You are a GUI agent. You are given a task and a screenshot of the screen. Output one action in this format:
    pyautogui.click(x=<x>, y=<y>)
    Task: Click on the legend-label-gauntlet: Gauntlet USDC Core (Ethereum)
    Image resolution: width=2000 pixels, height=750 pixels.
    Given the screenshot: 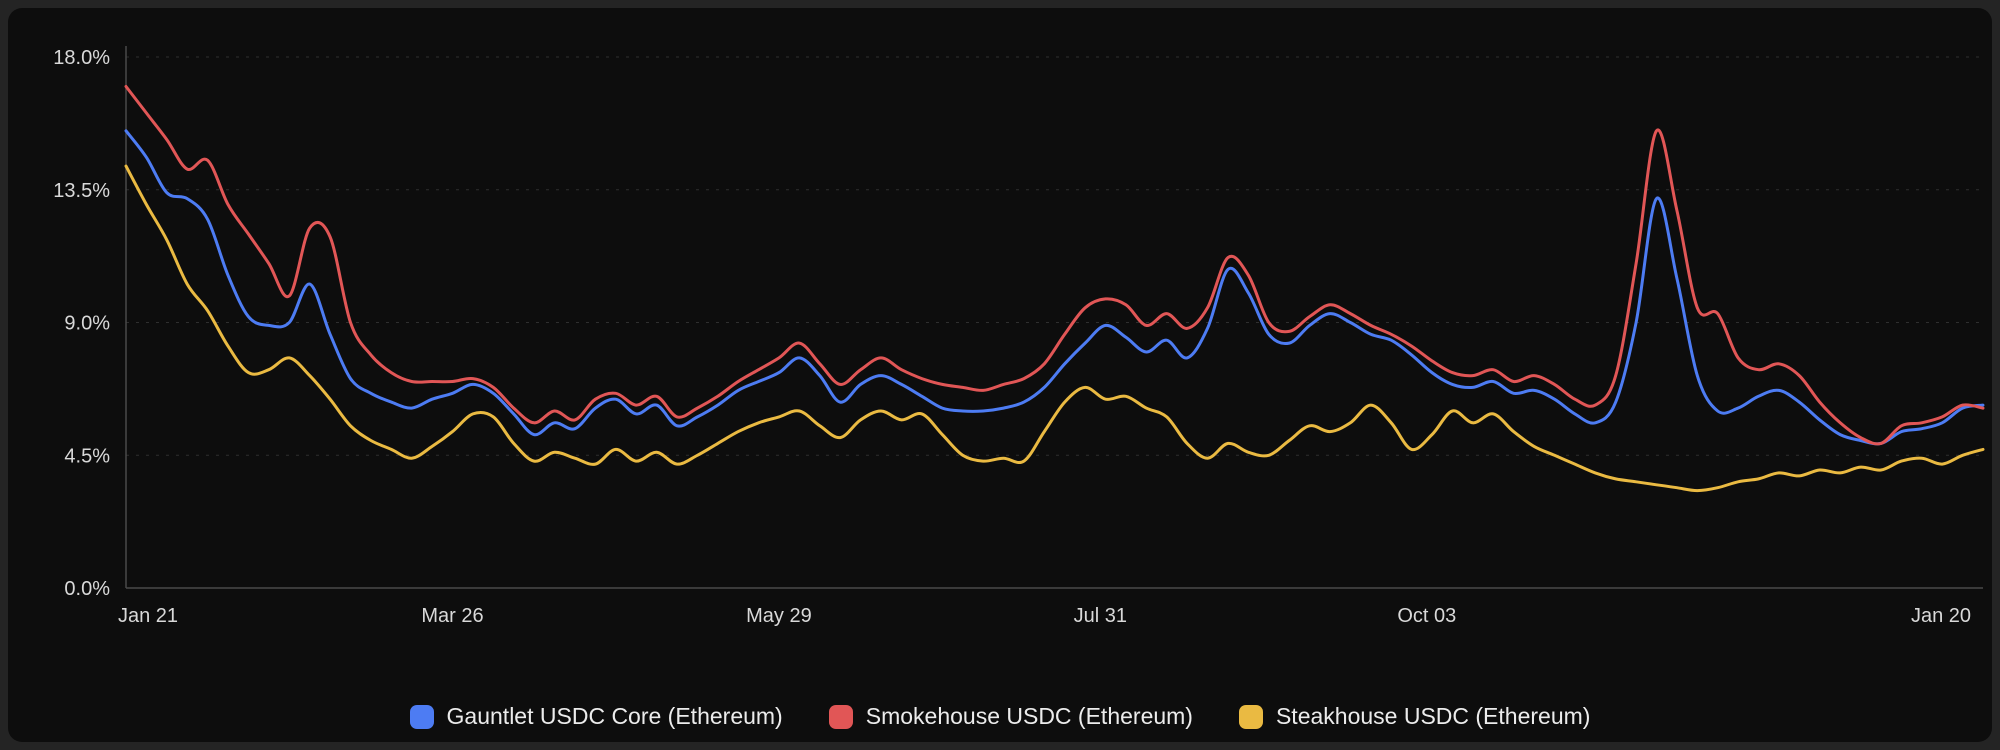 What is the action you would take?
    pyautogui.click(x=614, y=716)
    